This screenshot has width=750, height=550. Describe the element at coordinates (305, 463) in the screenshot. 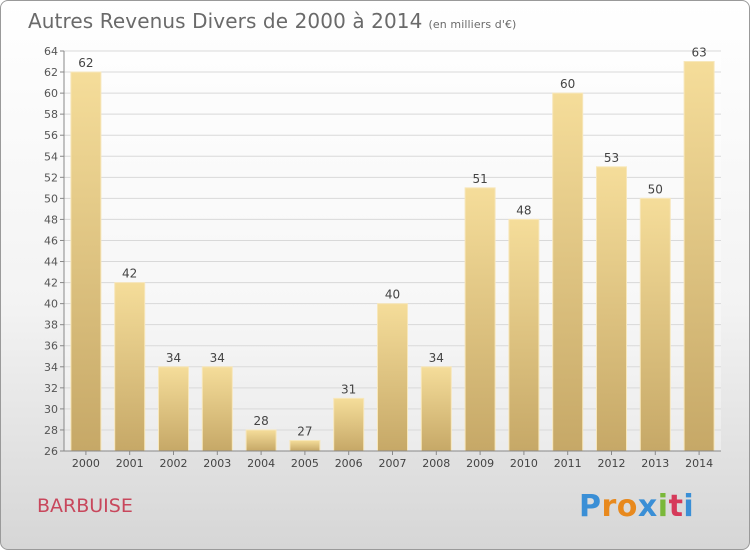

I see `x-tick-label: 2005` at that location.